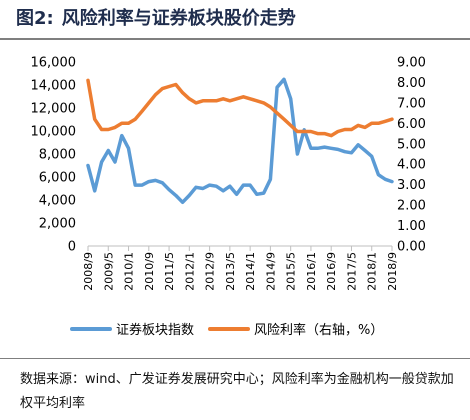 The image size is (470, 420). Describe the element at coordinates (411, 206) in the screenshot. I see `y-right-tick-label: 2.00` at that location.